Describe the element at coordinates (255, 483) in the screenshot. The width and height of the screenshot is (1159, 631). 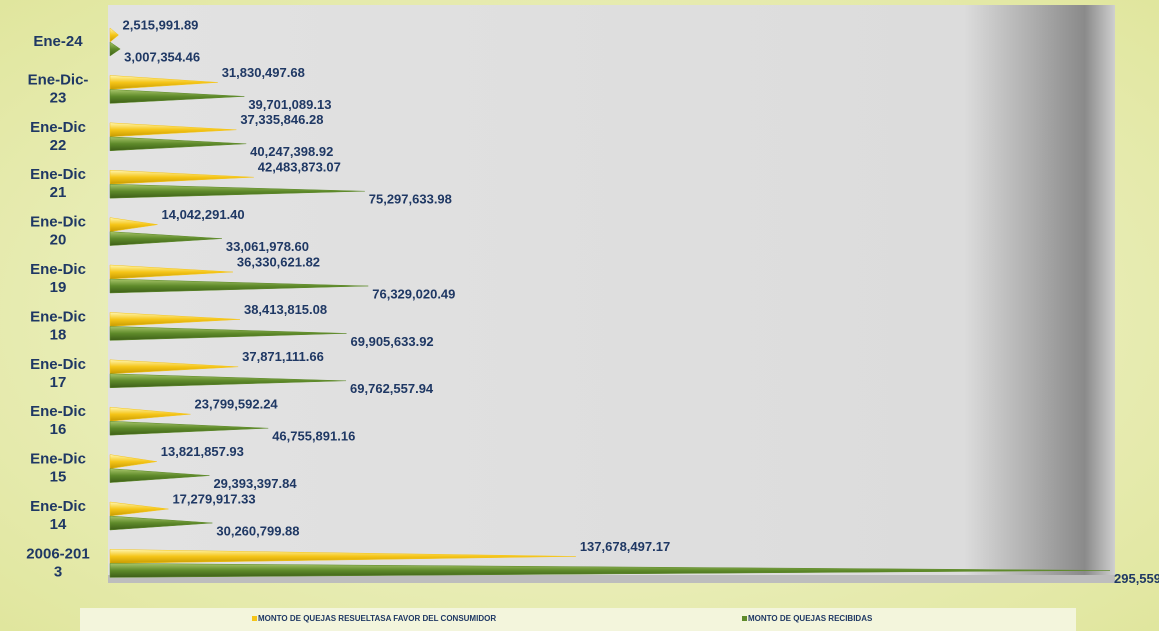
I see `value-label: 29,393,397.84` at that location.